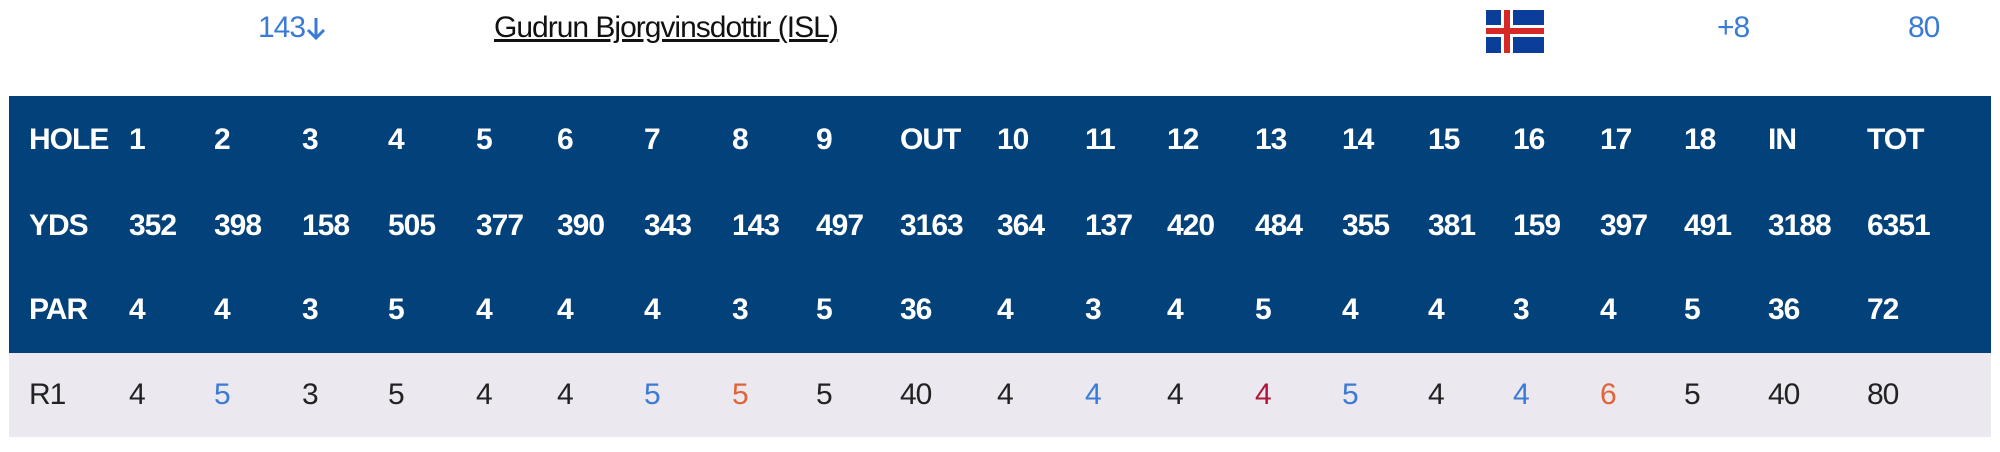 This screenshot has width=2000, height=452. What do you see at coordinates (1279, 225) in the screenshot?
I see `header-cell: 484` at bounding box center [1279, 225].